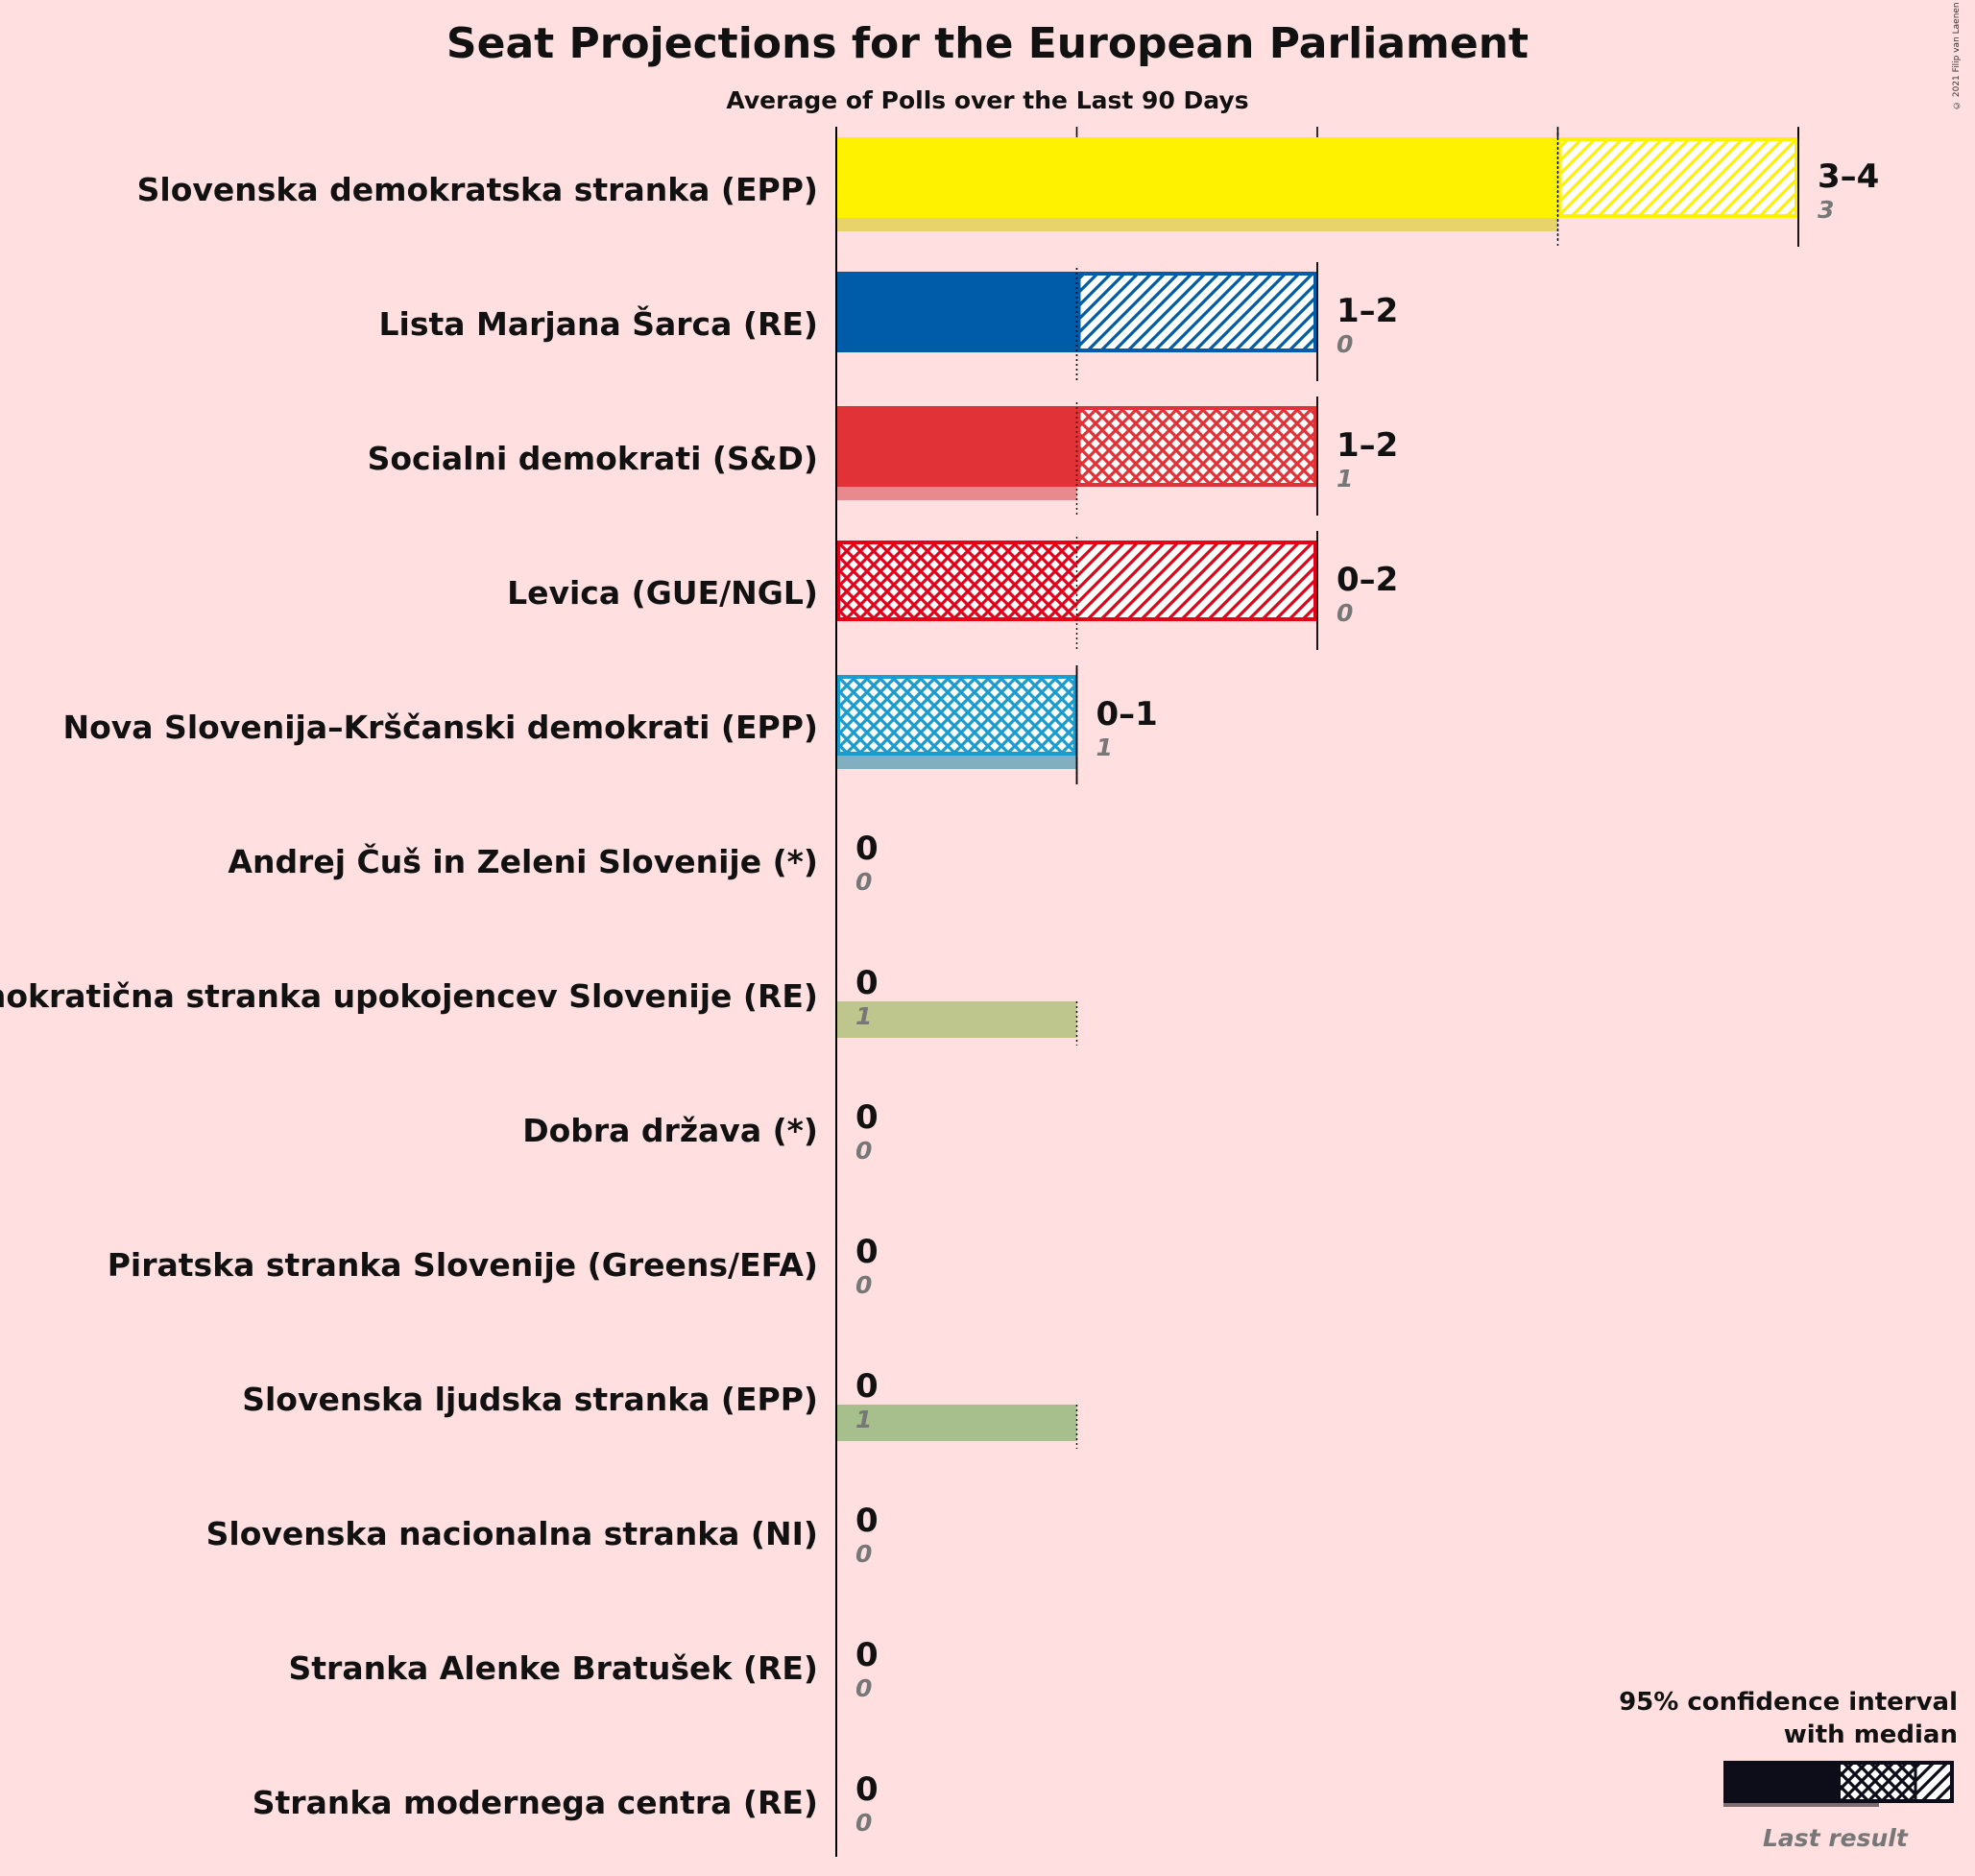 The width and height of the screenshot is (1975, 1876). What do you see at coordinates (1835, 1838) in the screenshot?
I see `legend-last-result-label: Last result` at bounding box center [1835, 1838].